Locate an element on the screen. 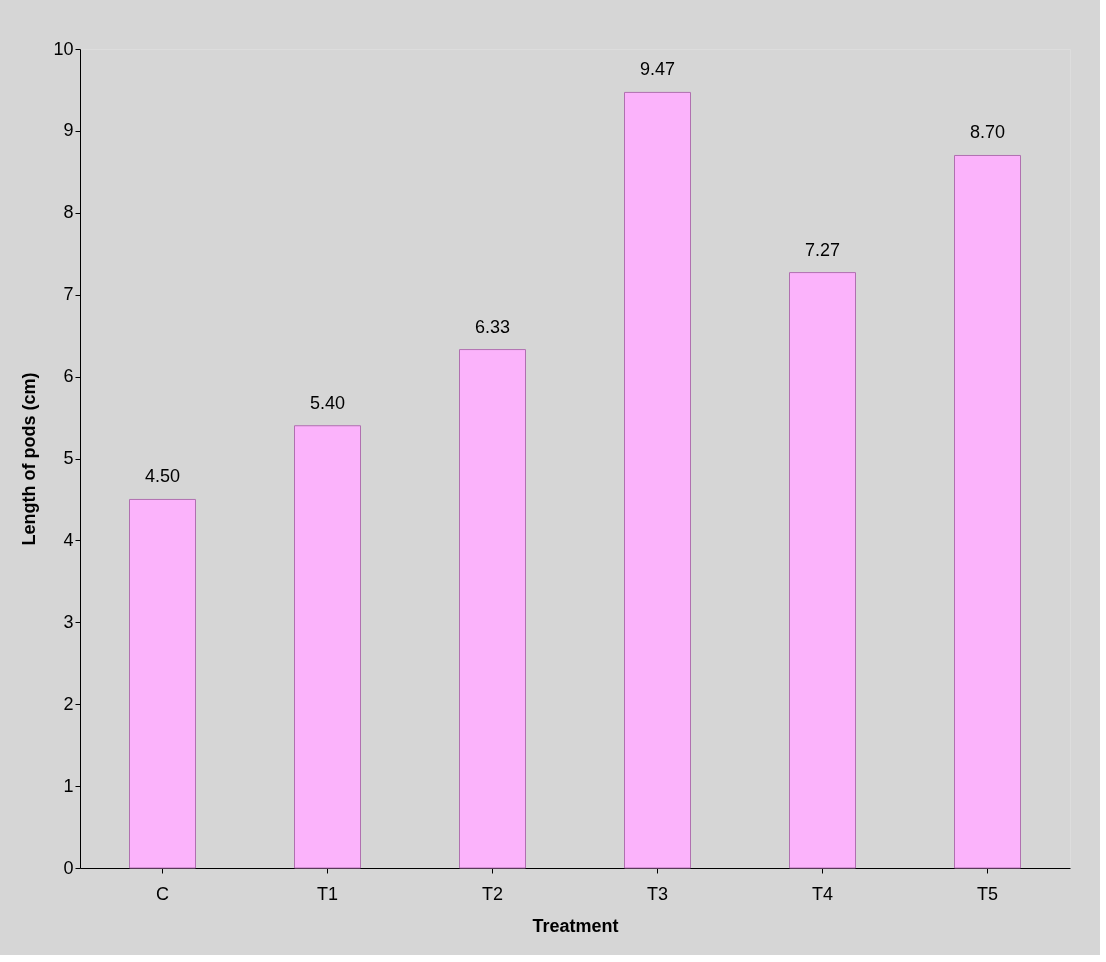  data-label: 5.40 is located at coordinates (327, 402).